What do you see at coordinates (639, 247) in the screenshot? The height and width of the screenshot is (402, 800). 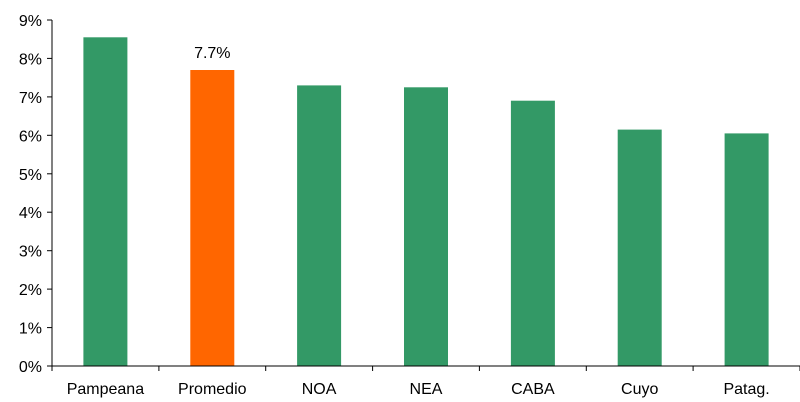 I see `bar-cuyo` at bounding box center [639, 247].